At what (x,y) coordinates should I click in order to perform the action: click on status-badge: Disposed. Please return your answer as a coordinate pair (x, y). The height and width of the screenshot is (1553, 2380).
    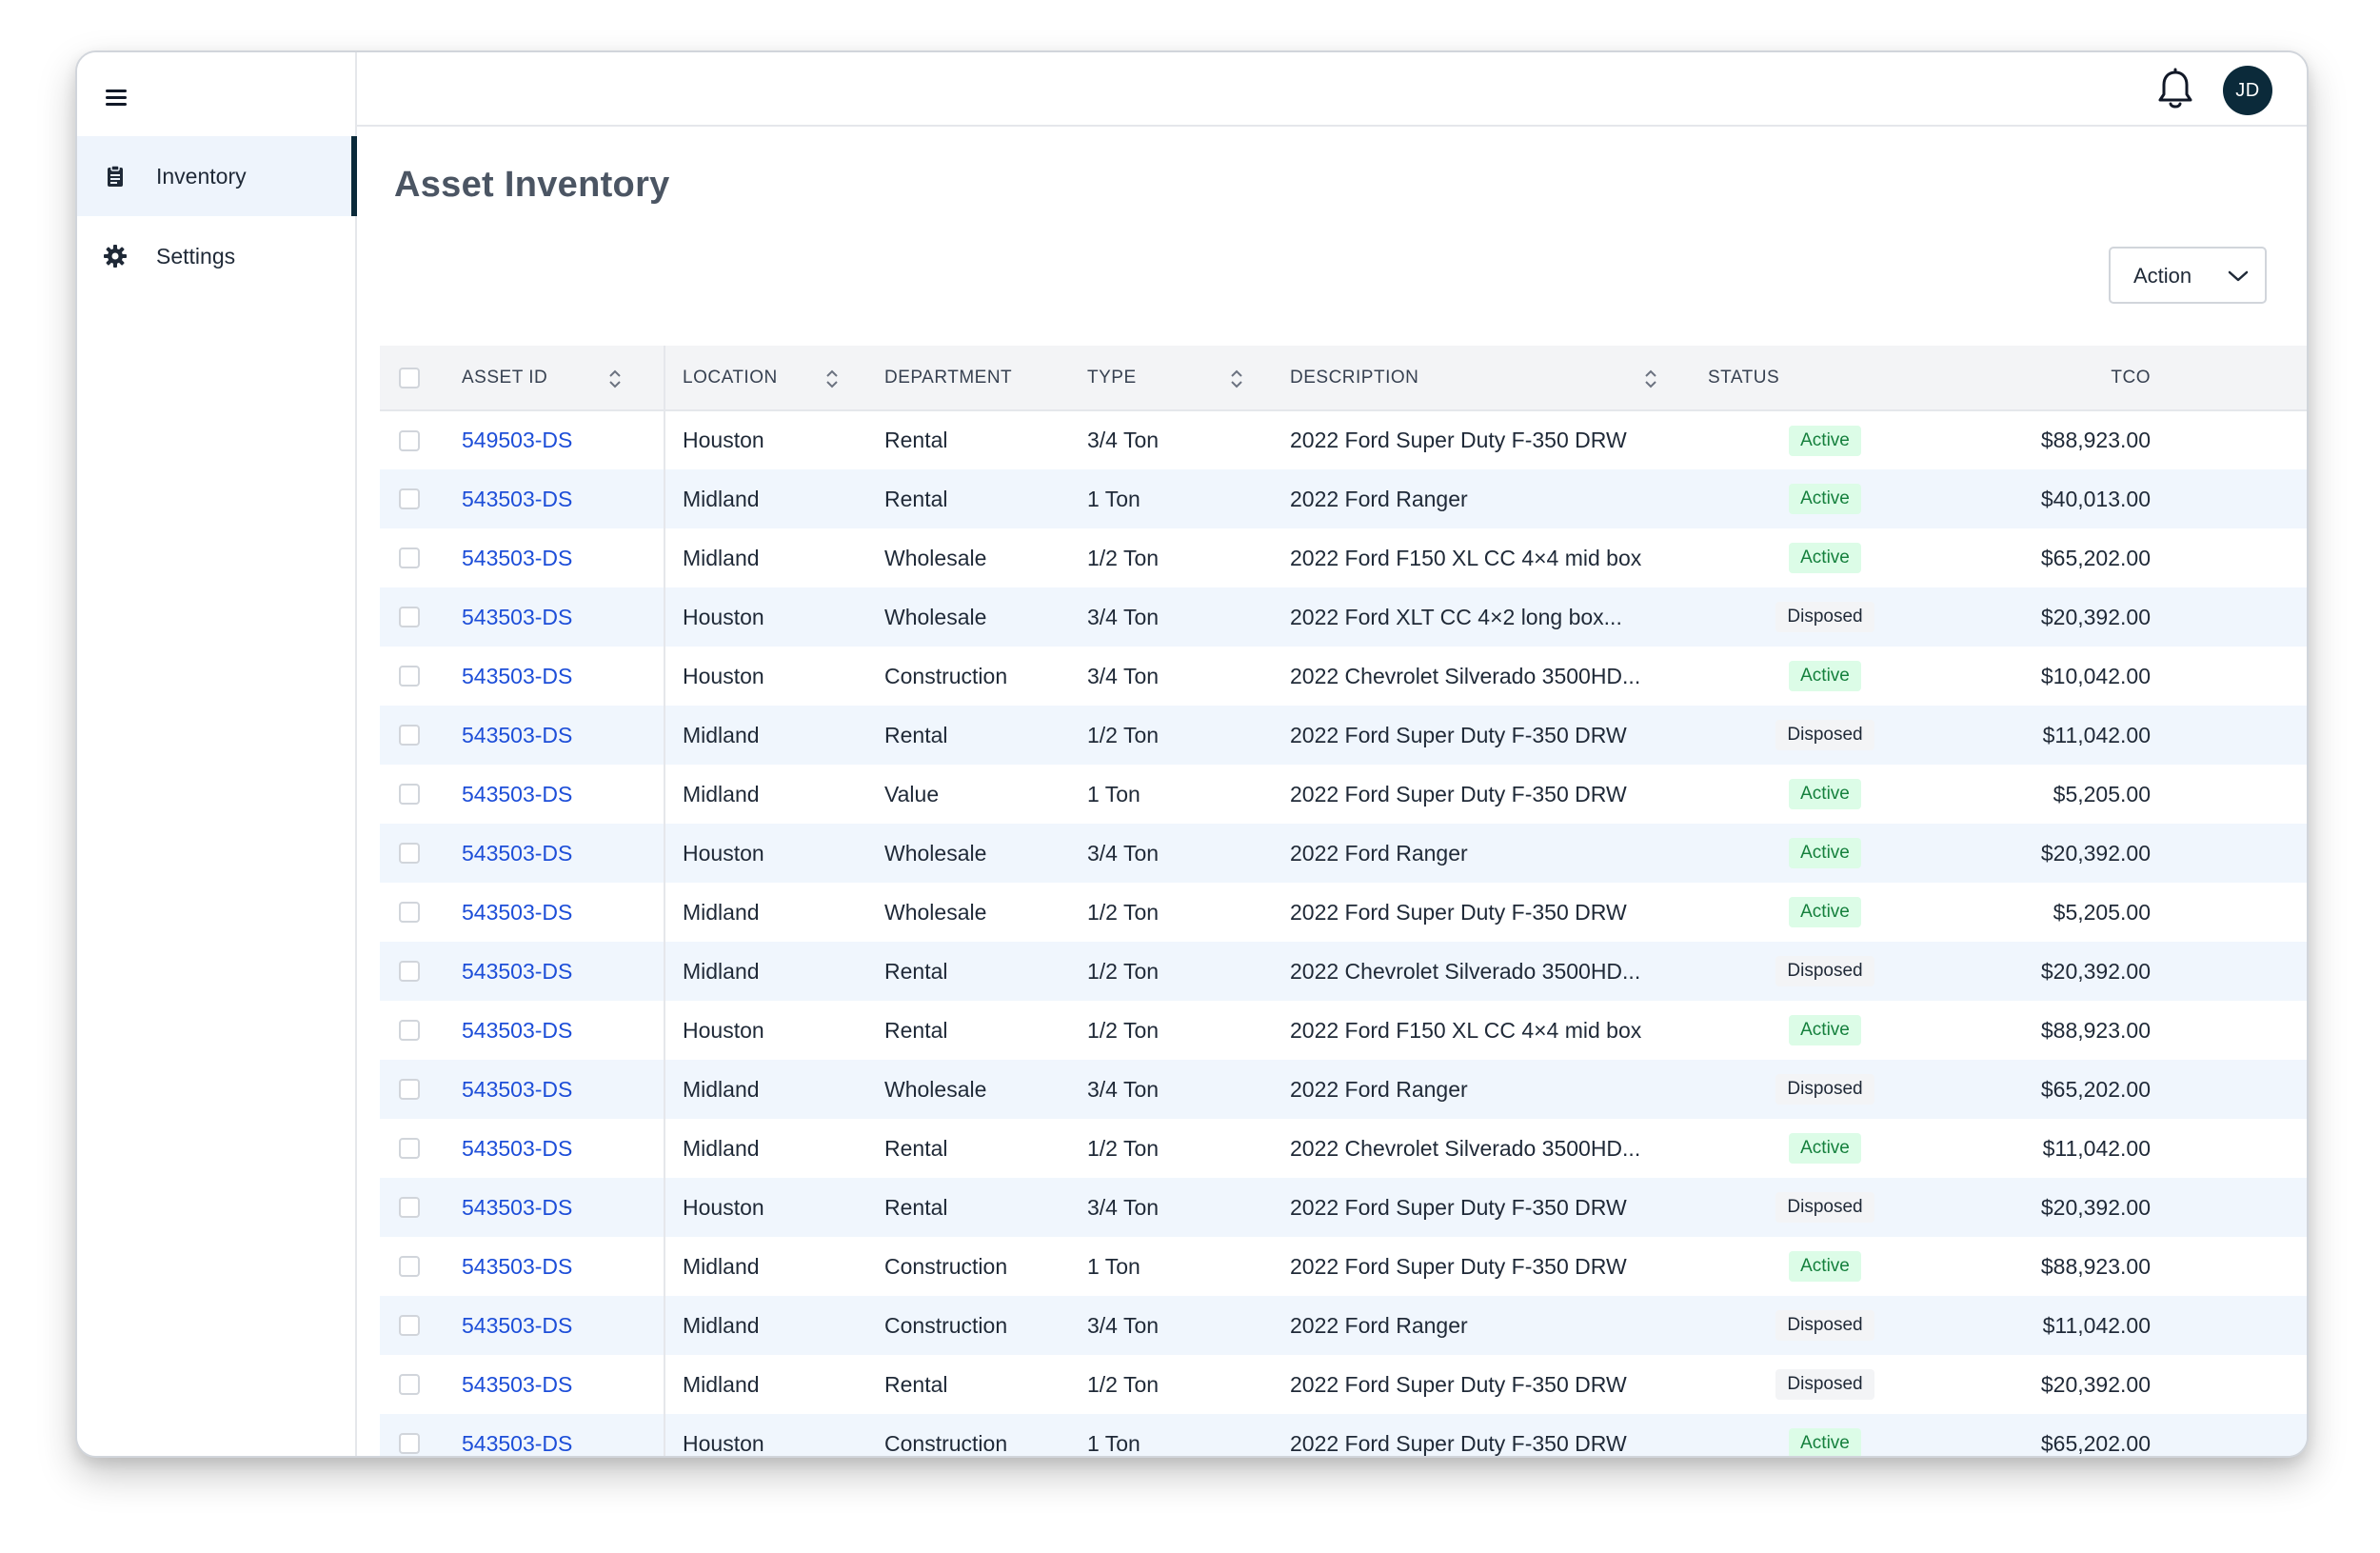
    Looking at the image, I should click on (1824, 1089).